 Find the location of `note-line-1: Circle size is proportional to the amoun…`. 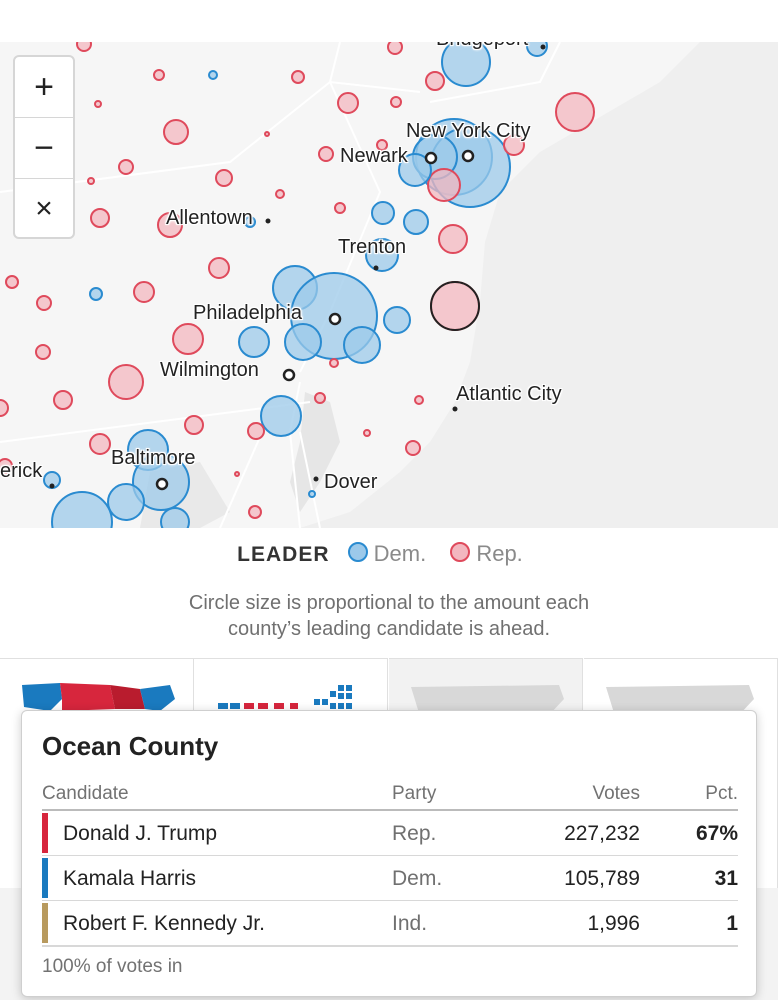

note-line-1: Circle size is proportional to the amoun… is located at coordinates (389, 603).